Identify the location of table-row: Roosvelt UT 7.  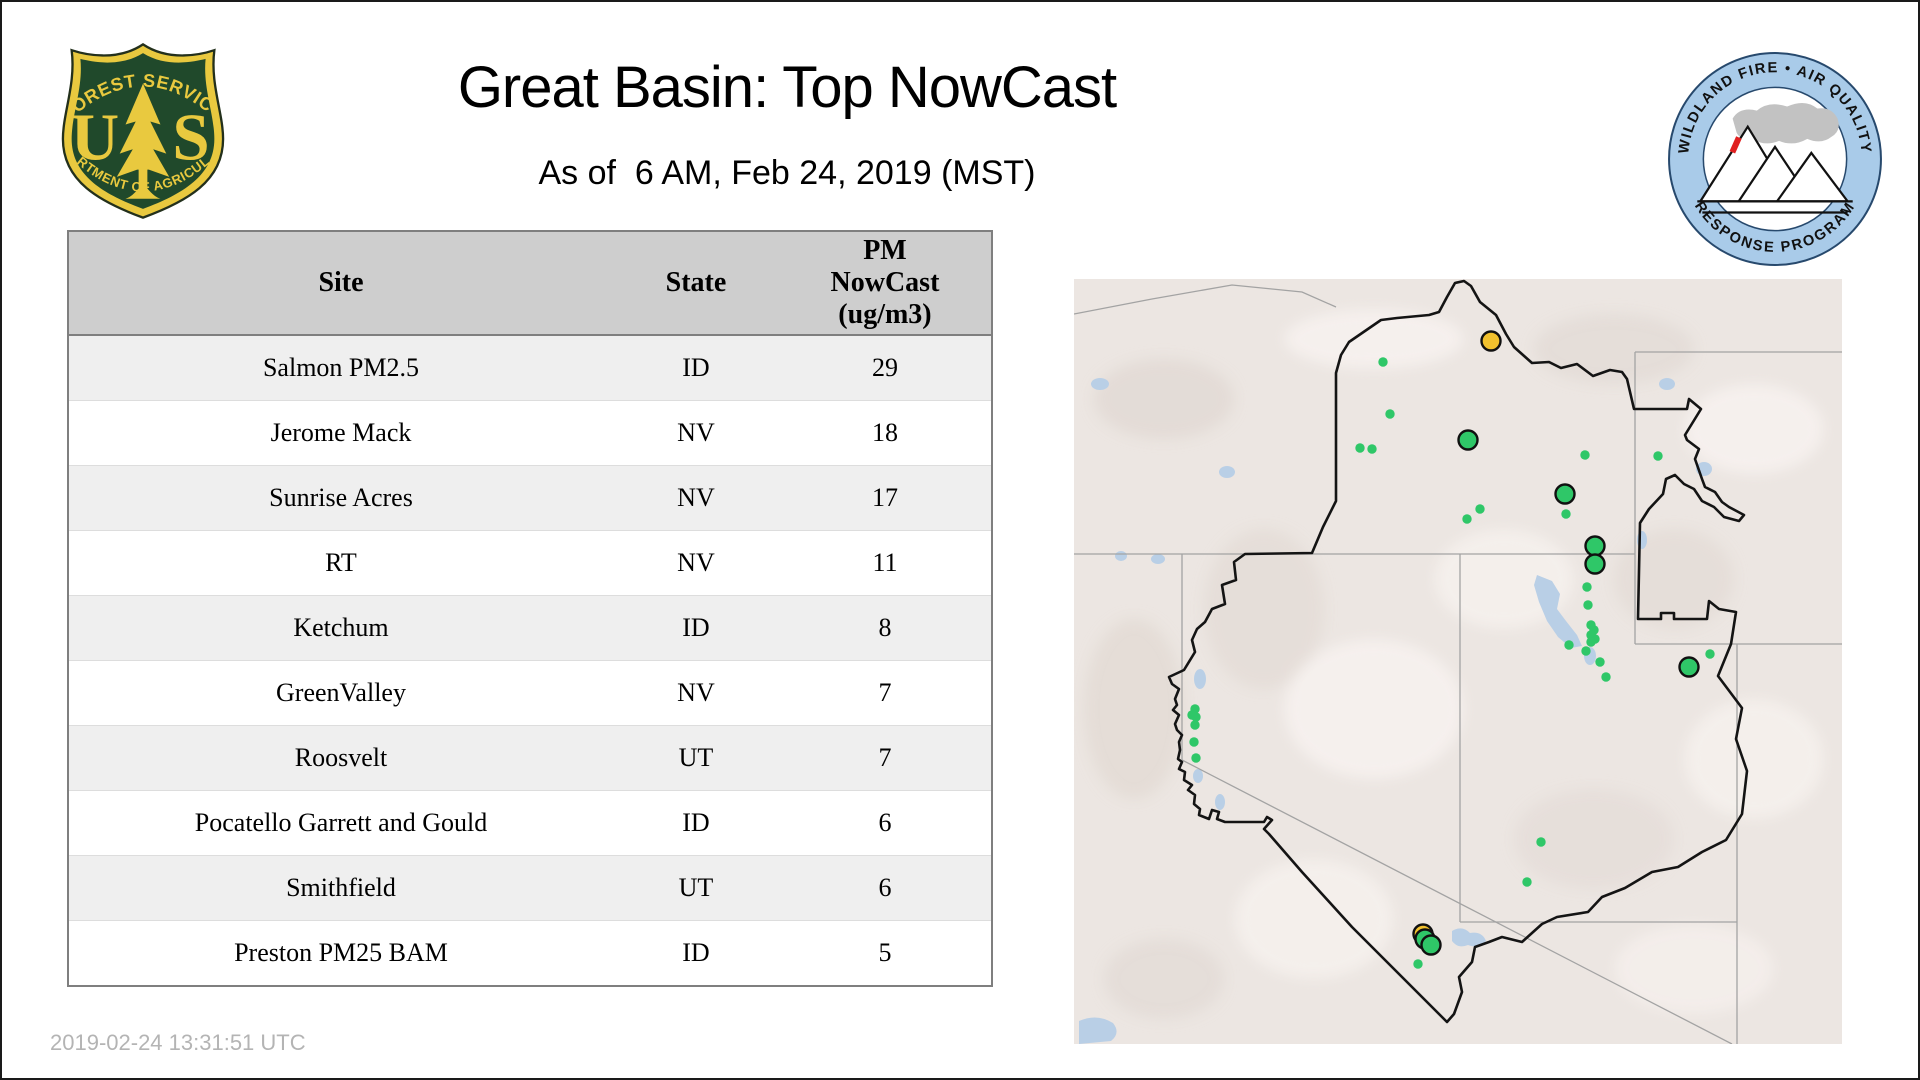
(530, 758).